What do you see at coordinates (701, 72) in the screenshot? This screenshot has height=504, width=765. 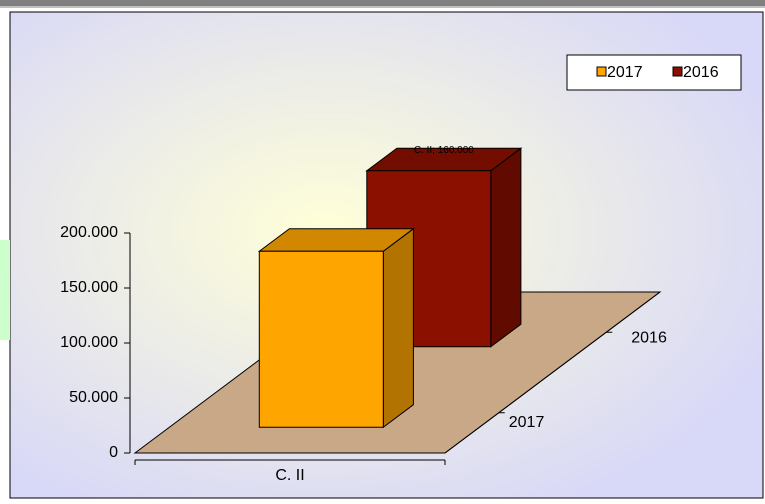 I see `legend-label: 2016` at bounding box center [701, 72].